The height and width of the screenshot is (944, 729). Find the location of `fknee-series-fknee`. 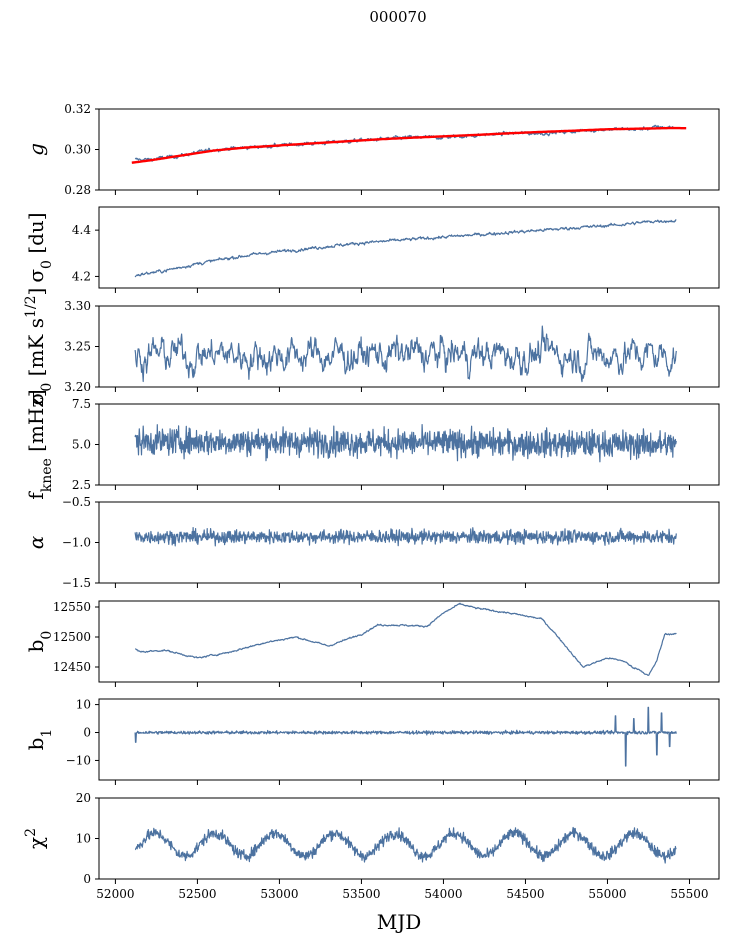

fknee-series-fknee is located at coordinates (405, 443).